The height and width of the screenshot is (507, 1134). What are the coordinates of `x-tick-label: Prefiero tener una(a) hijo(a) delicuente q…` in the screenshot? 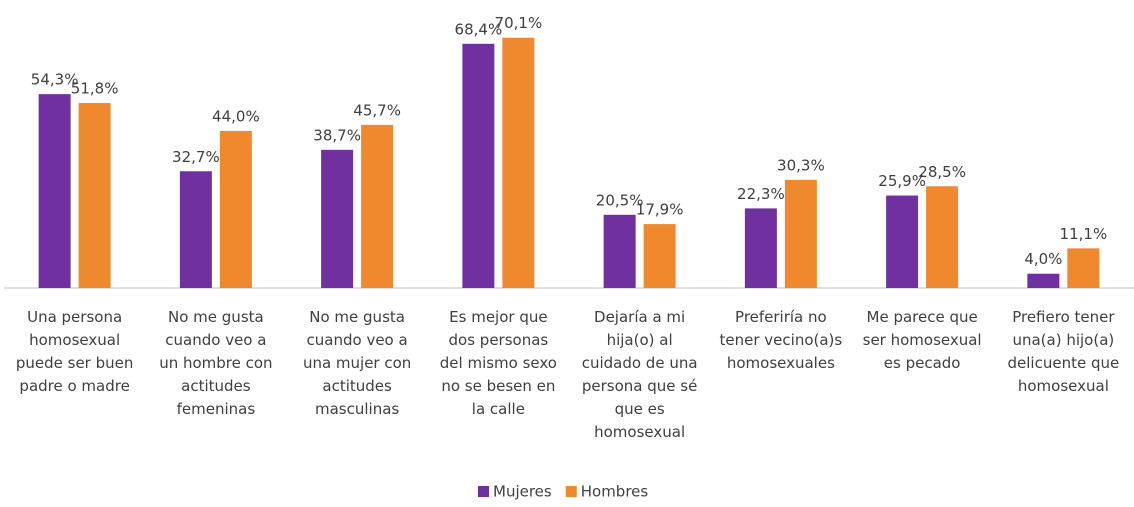 It's located at (1064, 351).